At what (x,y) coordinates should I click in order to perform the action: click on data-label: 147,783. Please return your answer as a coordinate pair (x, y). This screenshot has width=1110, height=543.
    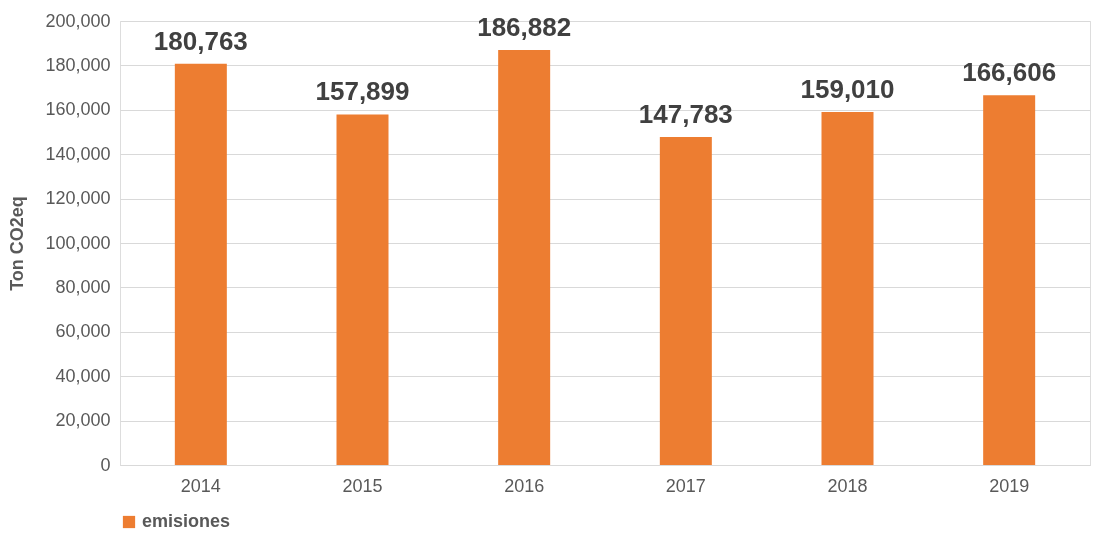
    Looking at the image, I should click on (685, 113).